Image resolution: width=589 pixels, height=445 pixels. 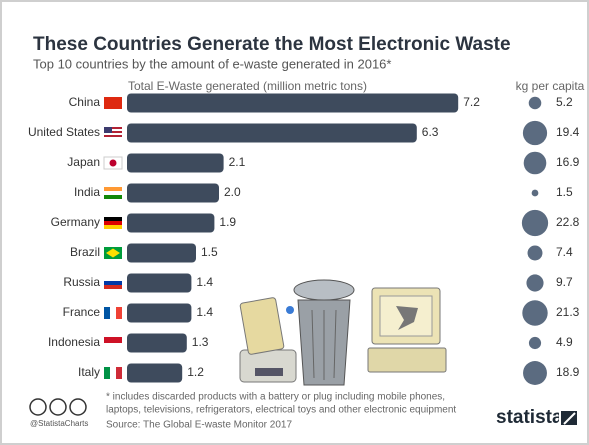 I want to click on value-label: 19.4, so click(x=568, y=132).